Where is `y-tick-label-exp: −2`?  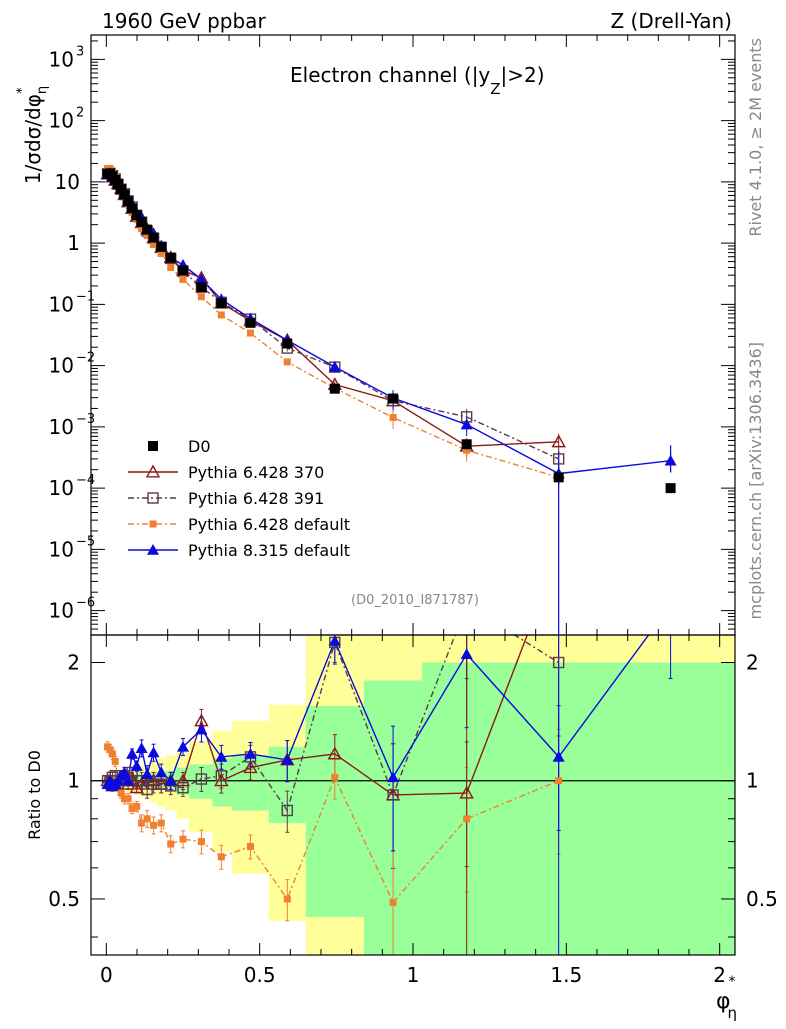
y-tick-label-exp: −2 is located at coordinates (85, 358).